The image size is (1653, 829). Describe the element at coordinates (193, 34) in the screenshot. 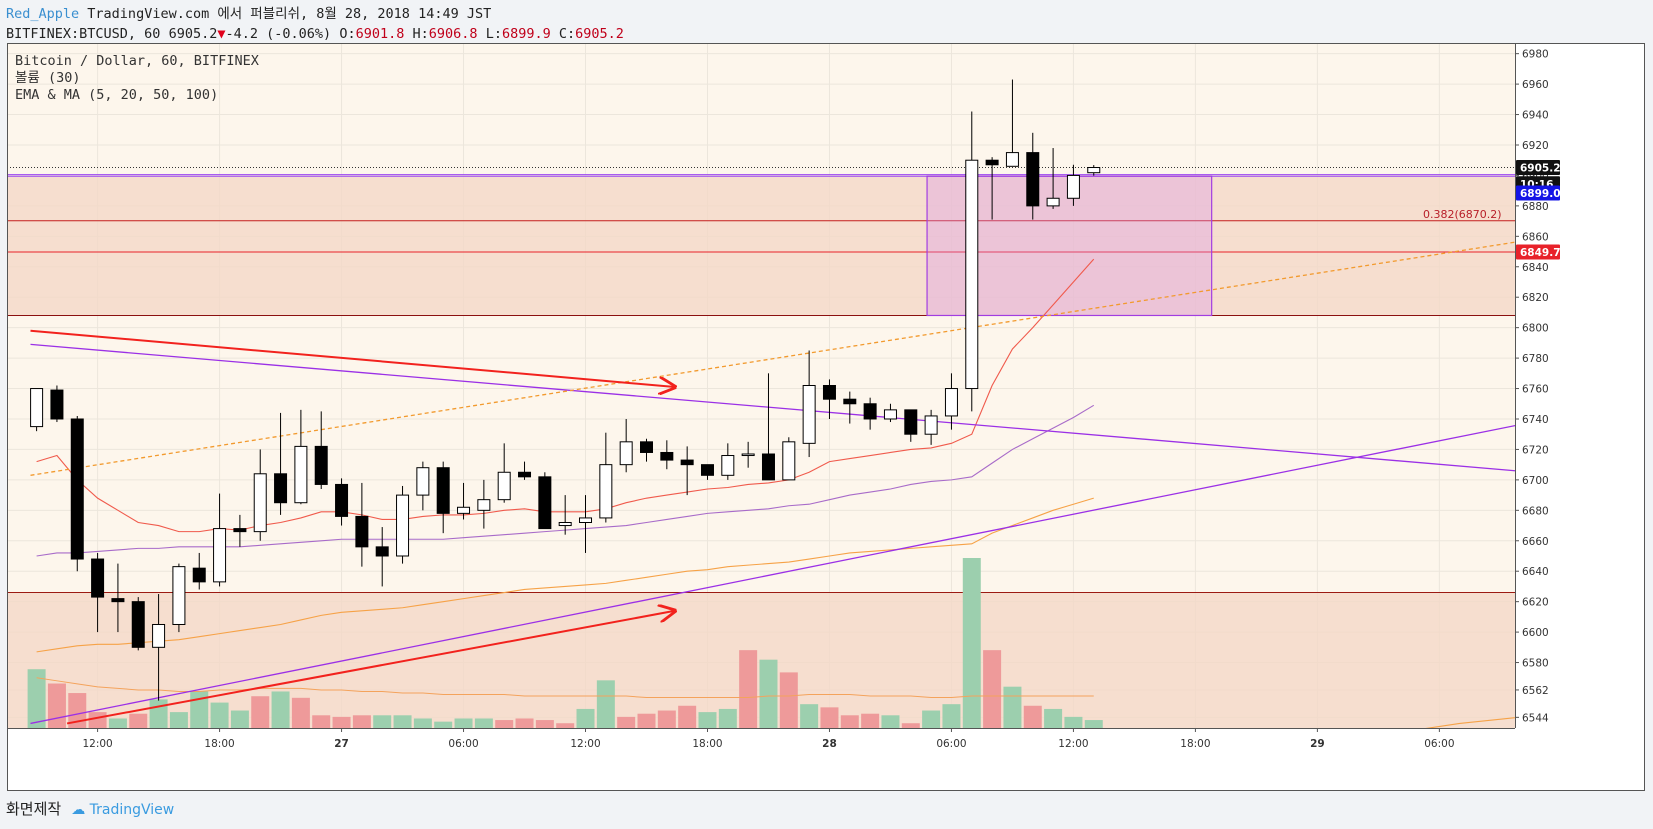

I see `last-price: 6905.2` at that location.